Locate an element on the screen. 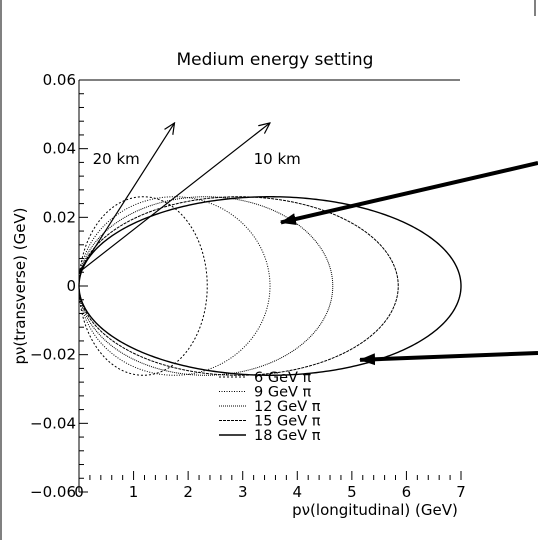  x-tick-label: 1 is located at coordinates (134, 492).